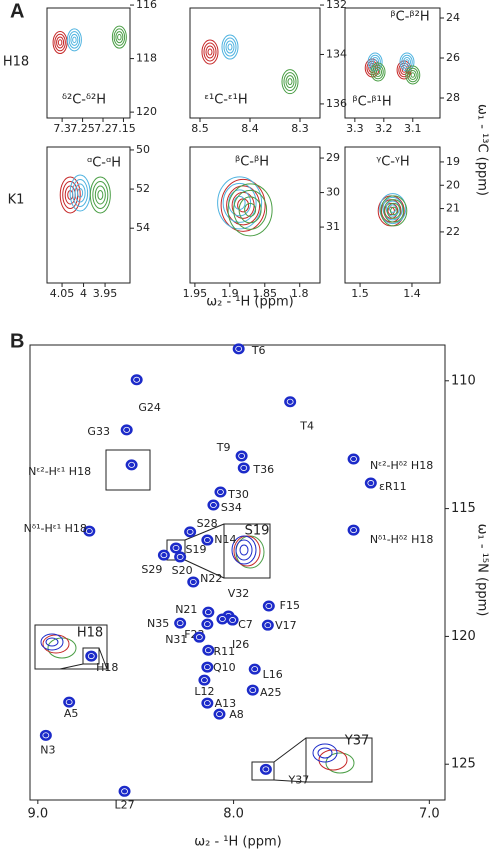 The height and width of the screenshot is (852, 500). What do you see at coordinates (151, 569) in the screenshot?
I see `peak-label: S29` at bounding box center [151, 569].